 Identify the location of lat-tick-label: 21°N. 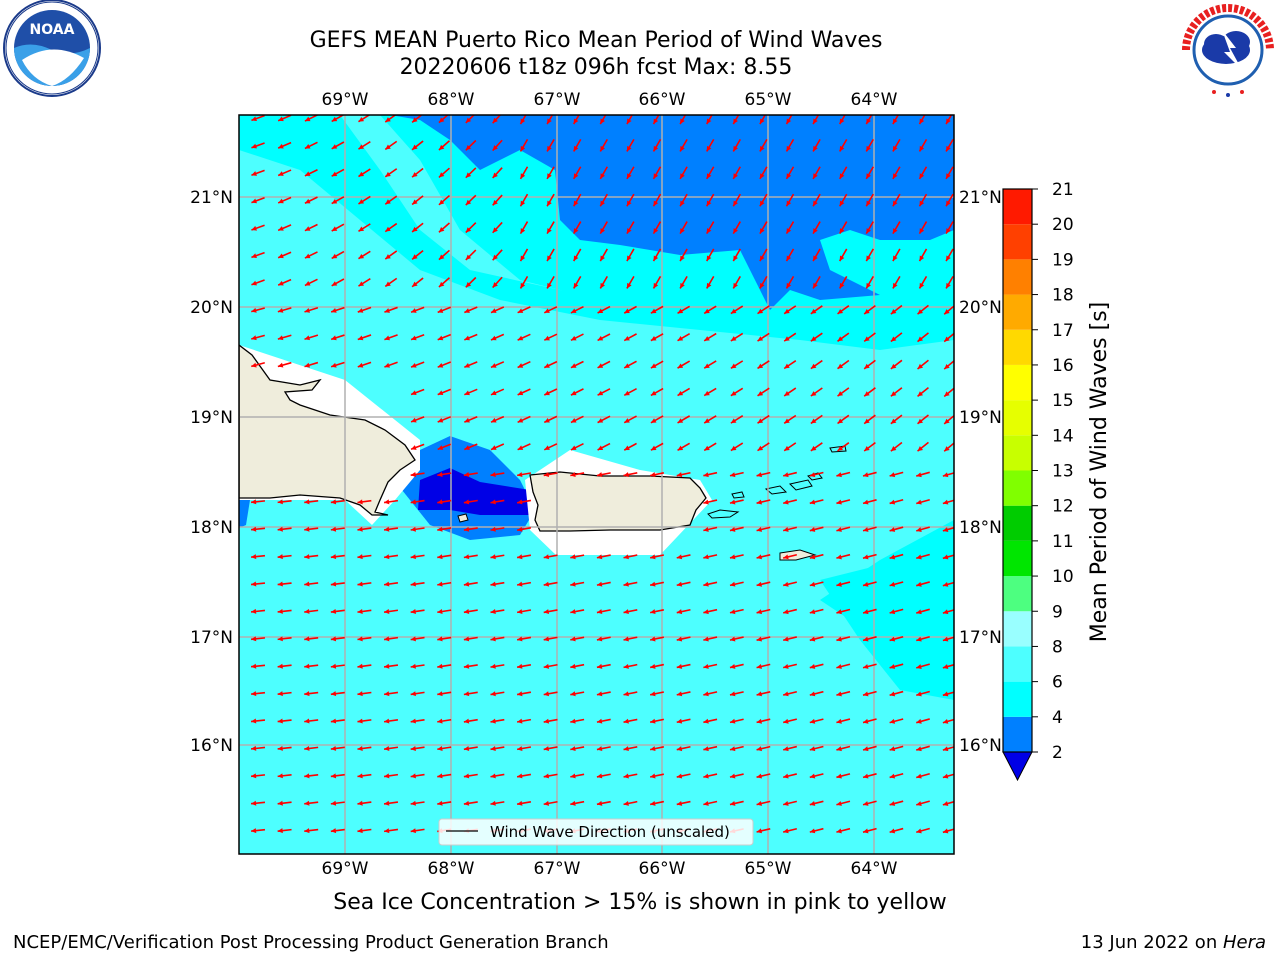
(211, 198).